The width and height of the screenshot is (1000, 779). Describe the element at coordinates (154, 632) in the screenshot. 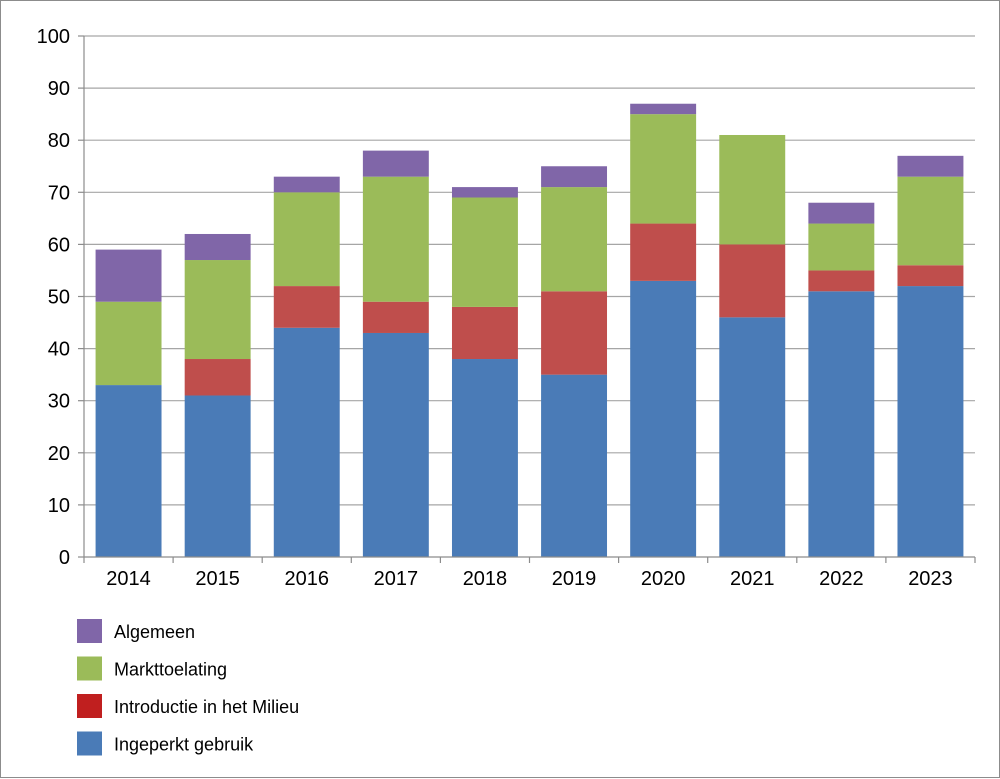

I see `legend-label: Algemeen` at that location.